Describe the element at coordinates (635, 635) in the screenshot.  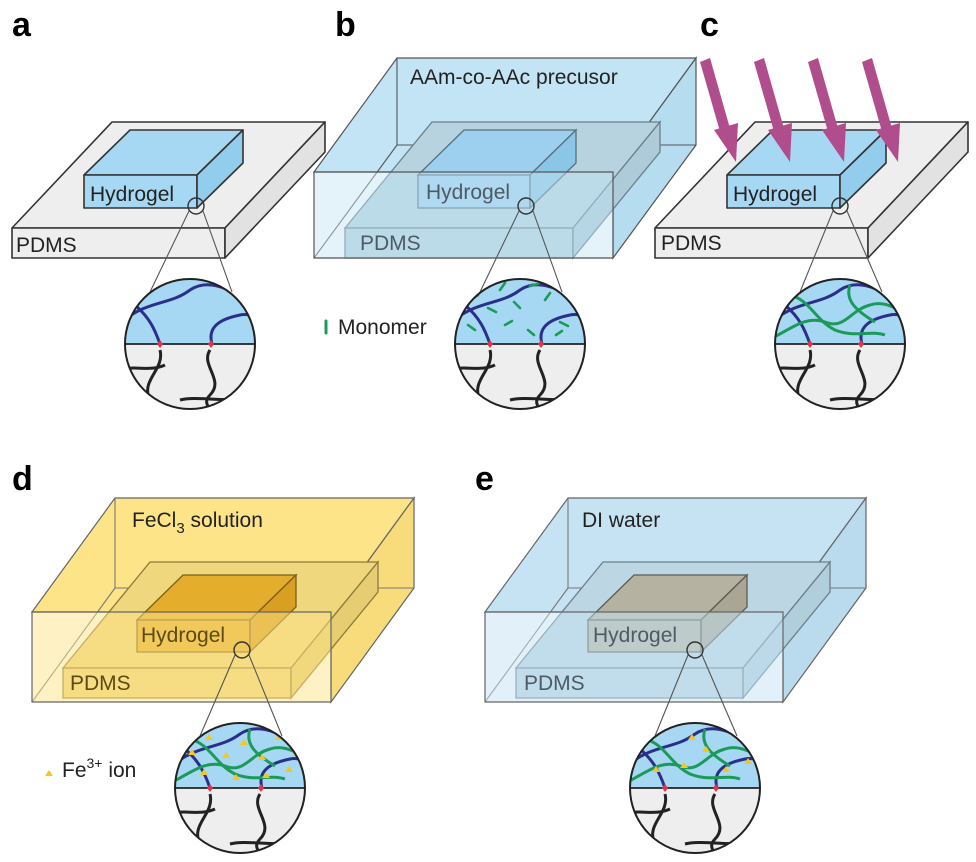
I see `hydrogel-label-e: Hydrogel` at that location.